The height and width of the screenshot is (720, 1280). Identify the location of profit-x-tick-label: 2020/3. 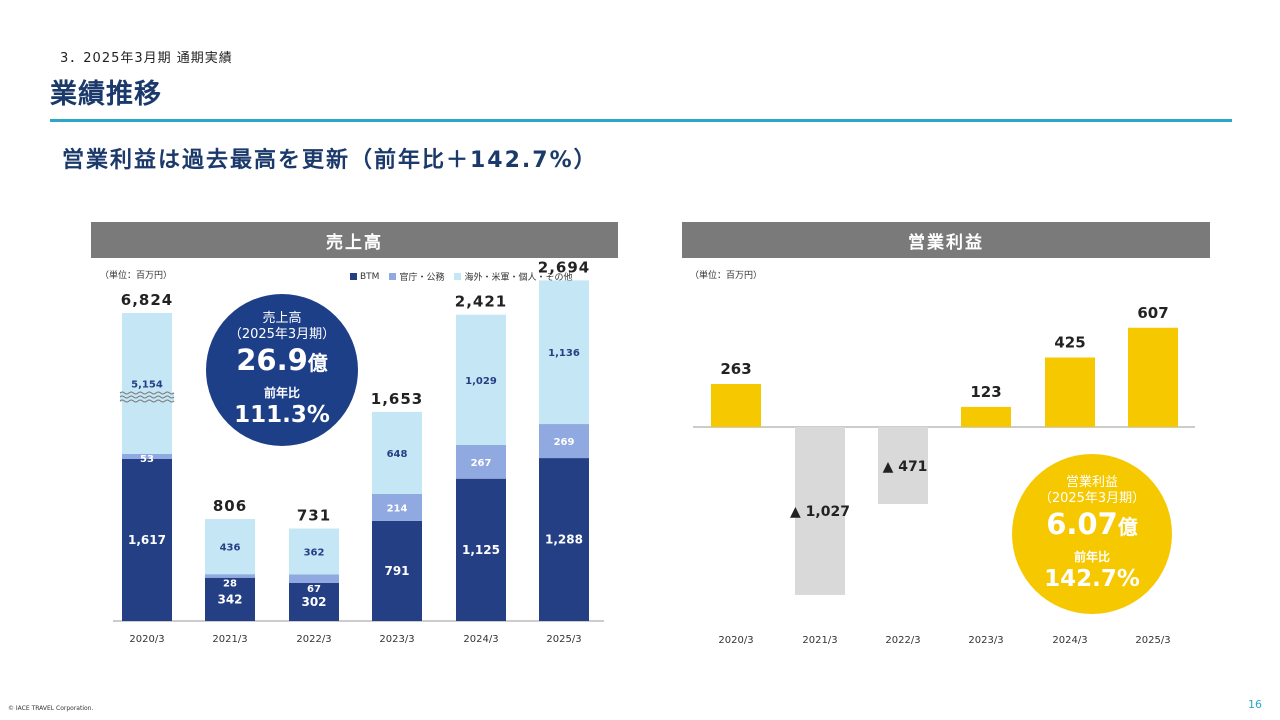
(735, 640).